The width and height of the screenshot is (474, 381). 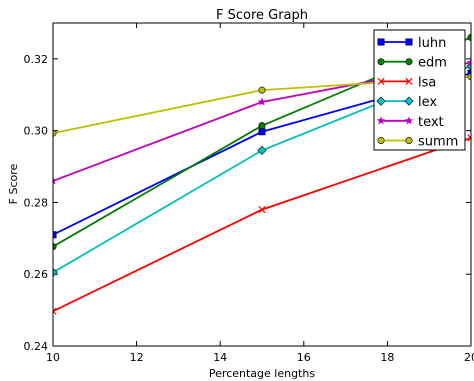 I want to click on x-axis-label: Percentage lengths, so click(x=262, y=373).